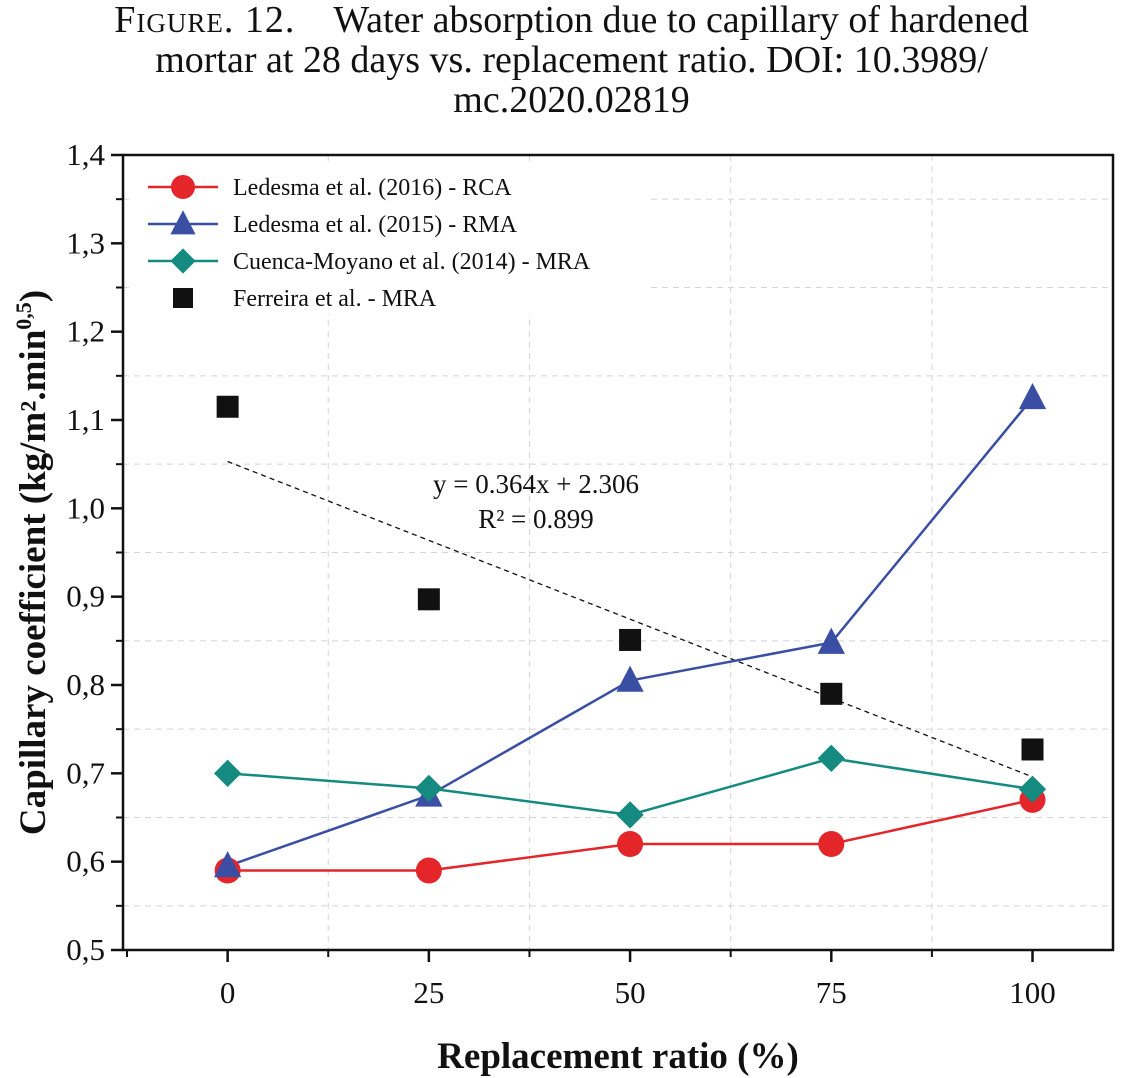 Image resolution: width=1143 pixels, height=1078 pixels. I want to click on y-tick-label: 1,0, so click(85, 507).